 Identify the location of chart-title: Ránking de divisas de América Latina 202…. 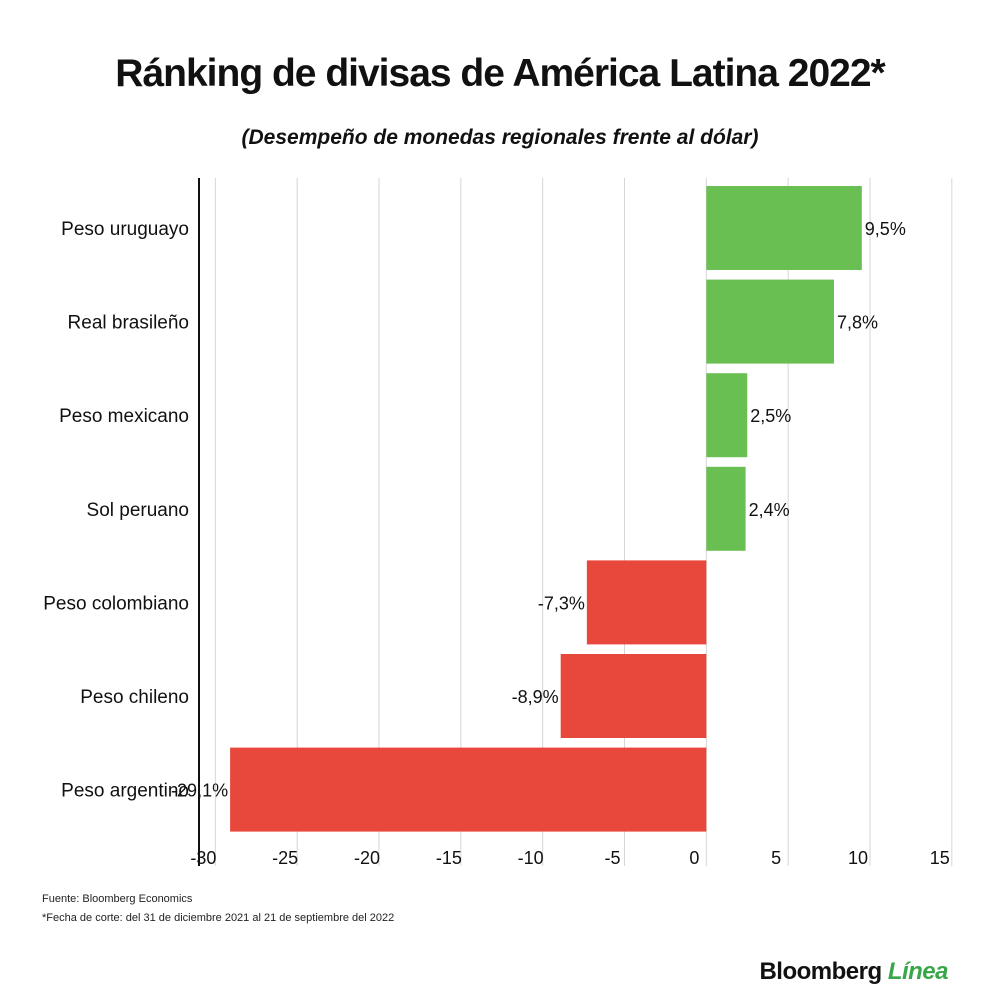
(500, 73).